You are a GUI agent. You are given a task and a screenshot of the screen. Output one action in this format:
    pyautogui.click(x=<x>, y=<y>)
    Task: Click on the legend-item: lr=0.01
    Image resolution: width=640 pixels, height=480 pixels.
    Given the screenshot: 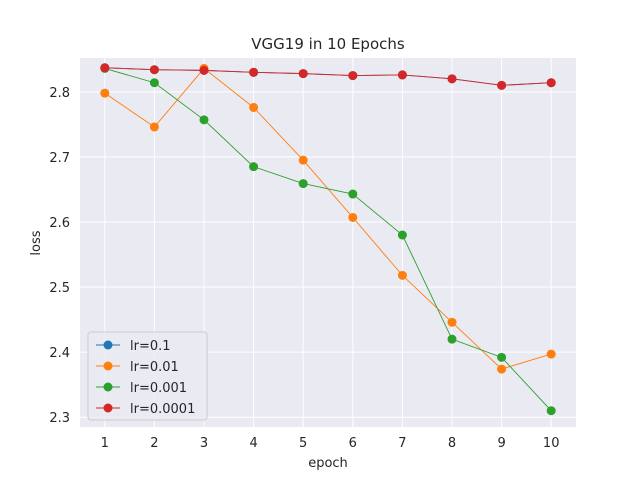 What is the action you would take?
    pyautogui.click(x=137, y=367)
    